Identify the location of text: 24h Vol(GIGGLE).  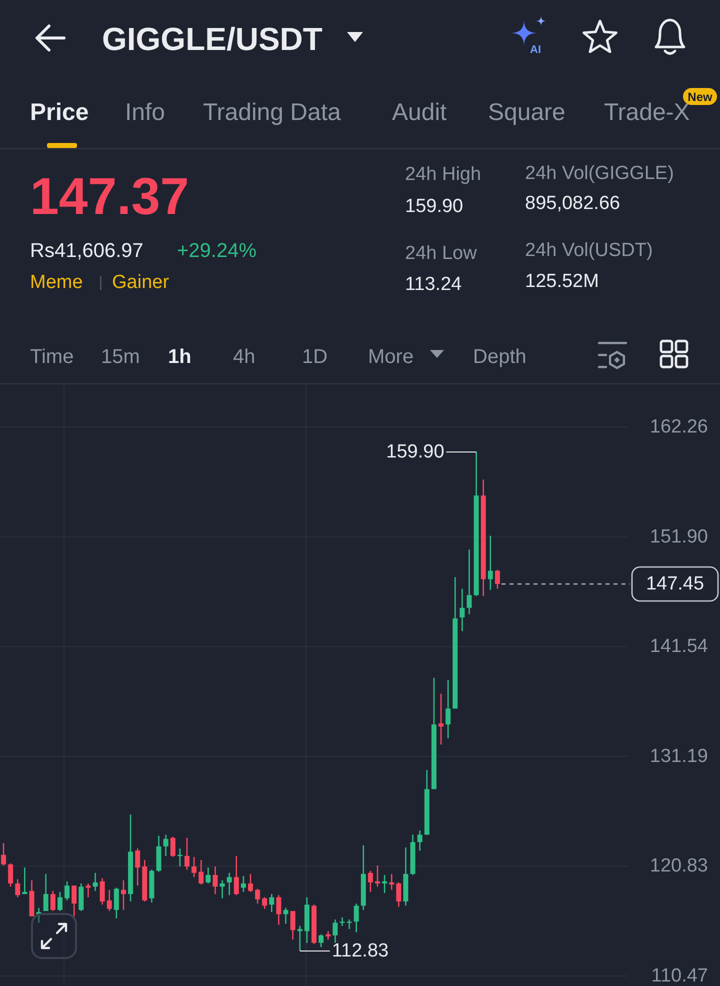
(599, 173).